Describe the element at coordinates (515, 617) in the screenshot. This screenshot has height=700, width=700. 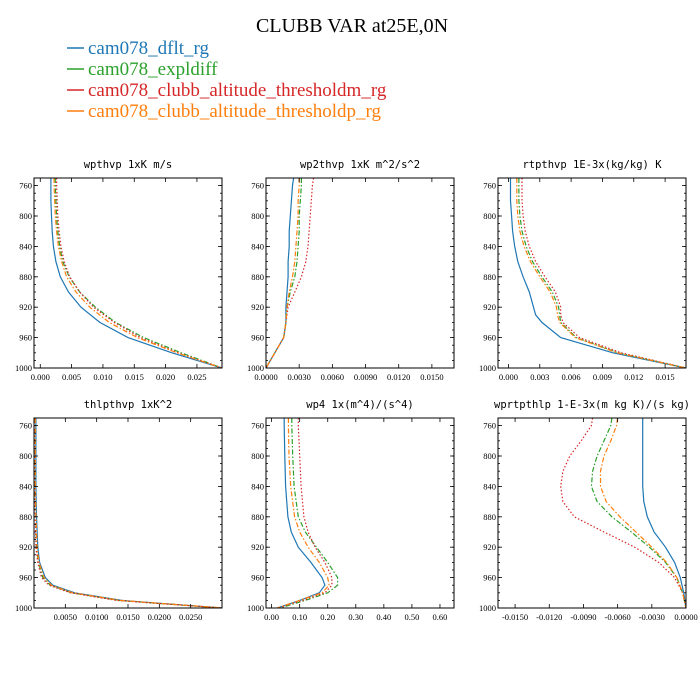
I see `x-tick-label: -0.0150` at that location.